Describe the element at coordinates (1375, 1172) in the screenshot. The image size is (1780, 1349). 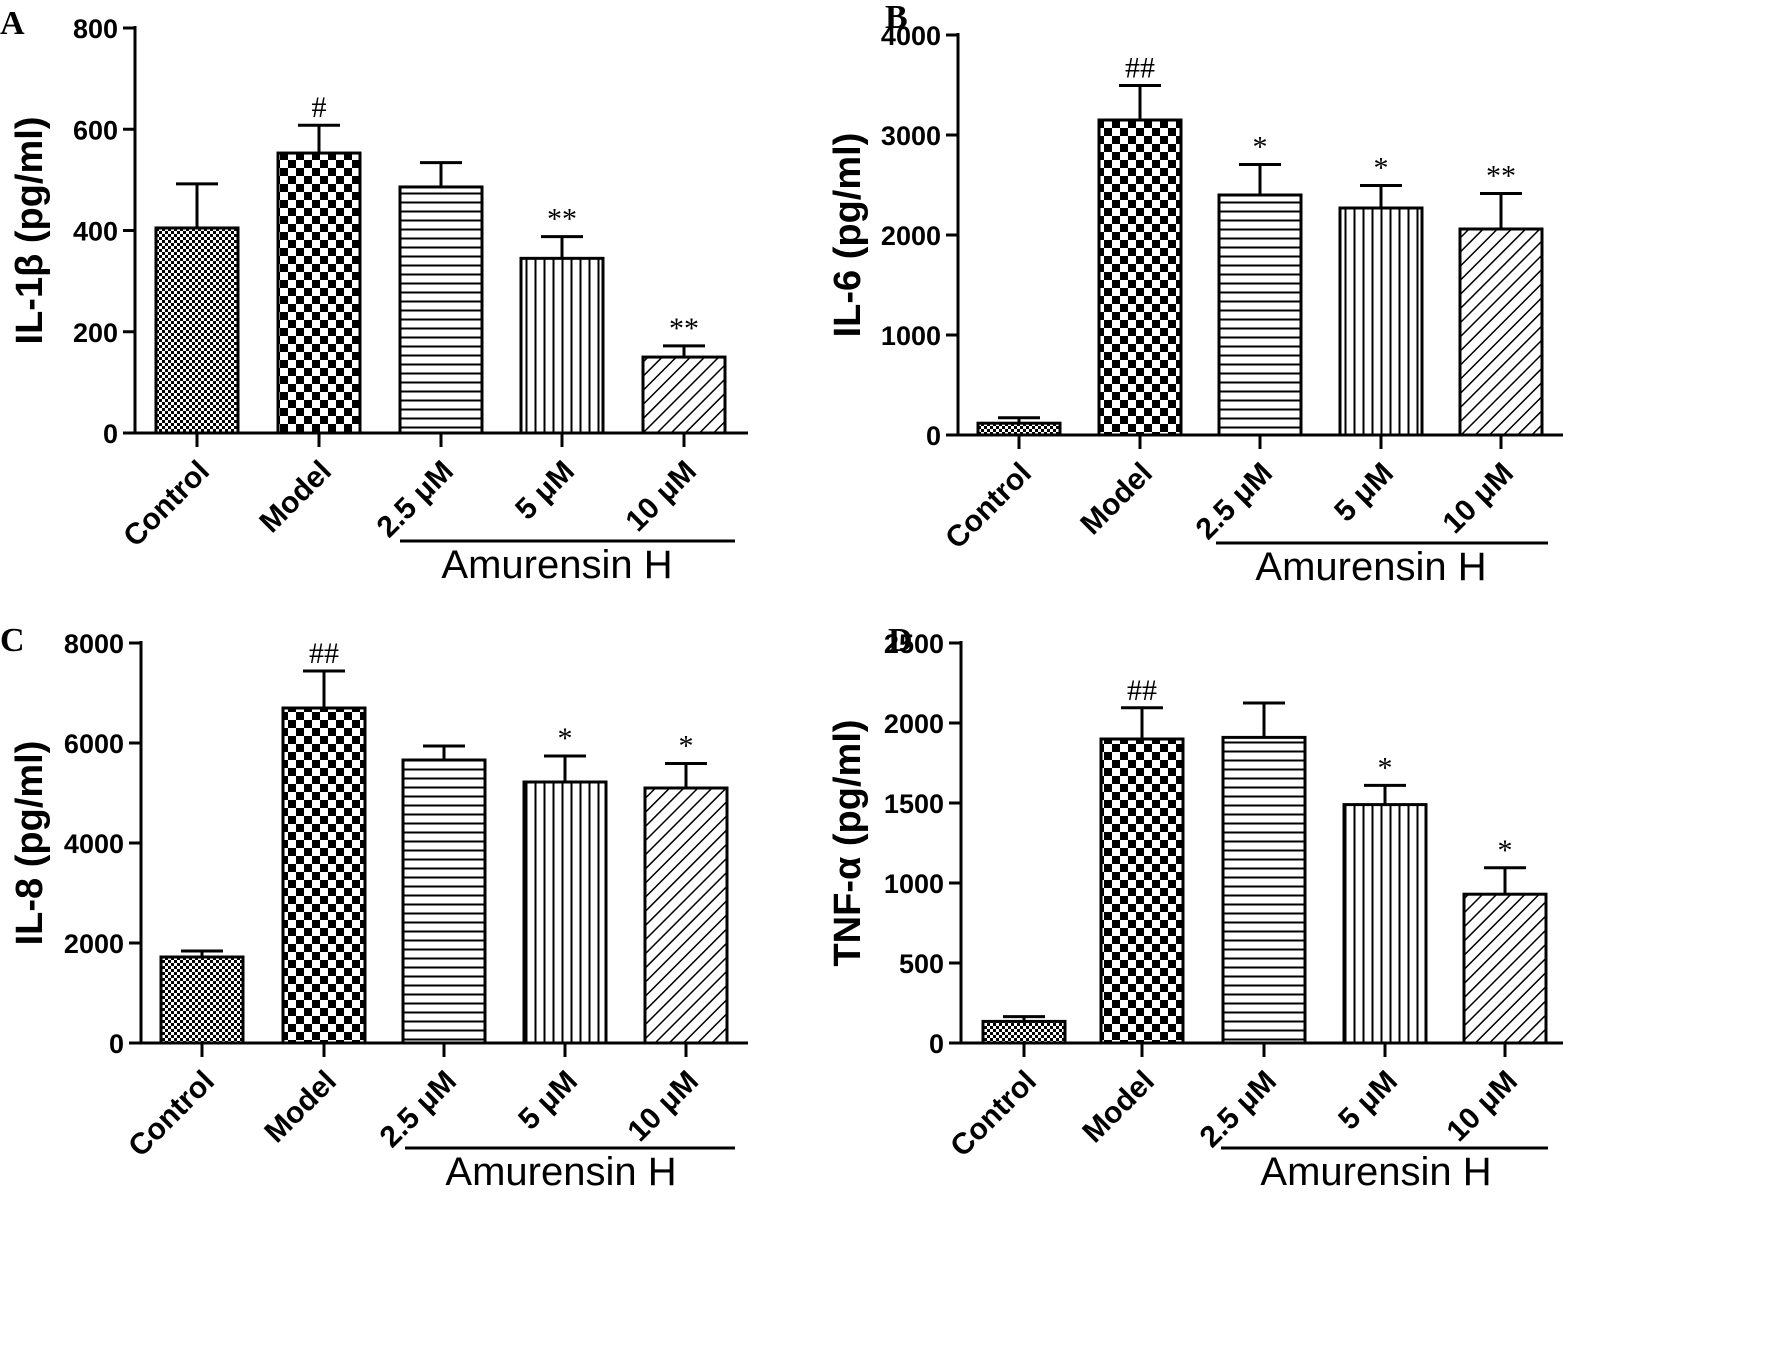
I see `panel-d-group-label: Amurensin H` at that location.